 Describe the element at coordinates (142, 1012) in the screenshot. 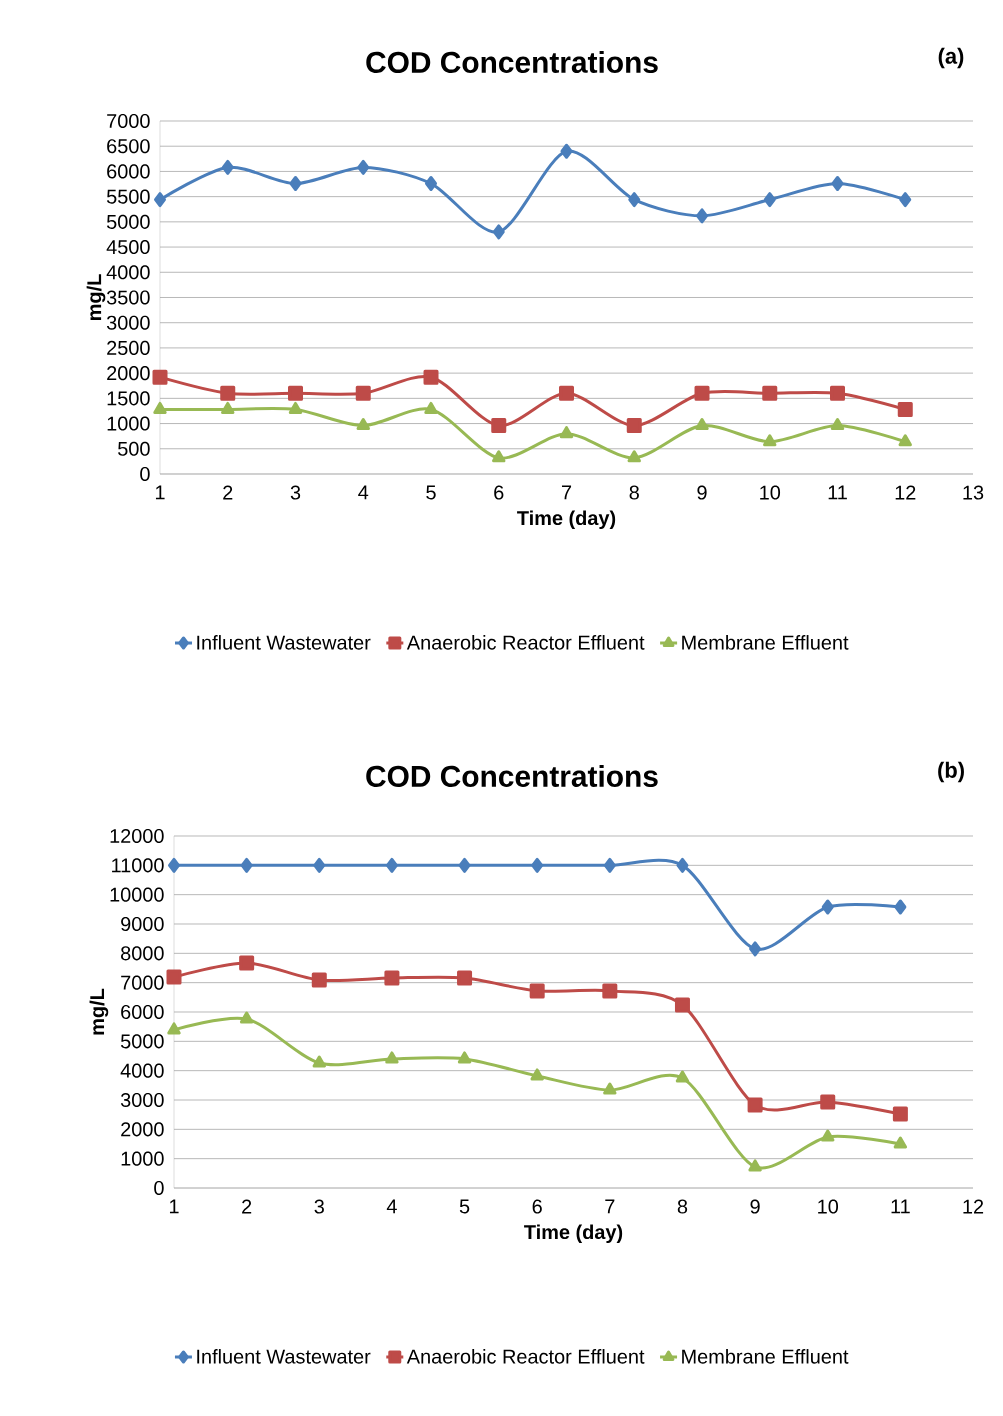

I see `y-tick-label: 6000` at that location.